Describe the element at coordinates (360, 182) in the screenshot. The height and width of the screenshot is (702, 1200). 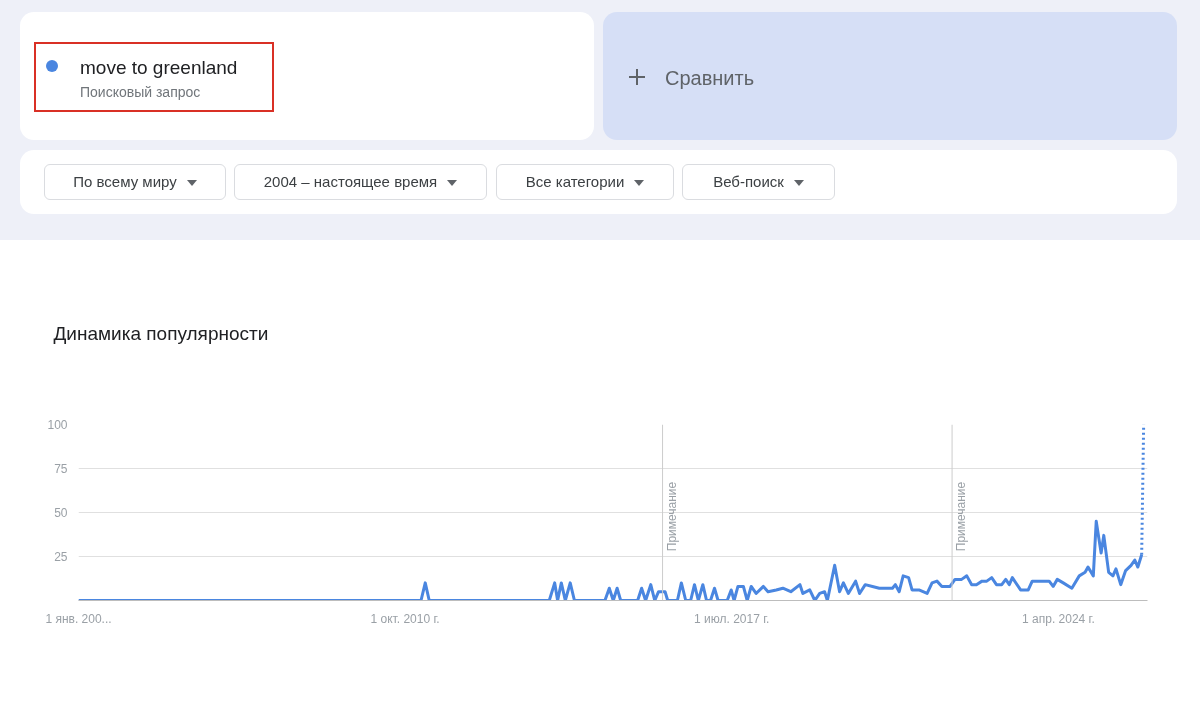
I see `text: 2004 – настоящее время` at that location.